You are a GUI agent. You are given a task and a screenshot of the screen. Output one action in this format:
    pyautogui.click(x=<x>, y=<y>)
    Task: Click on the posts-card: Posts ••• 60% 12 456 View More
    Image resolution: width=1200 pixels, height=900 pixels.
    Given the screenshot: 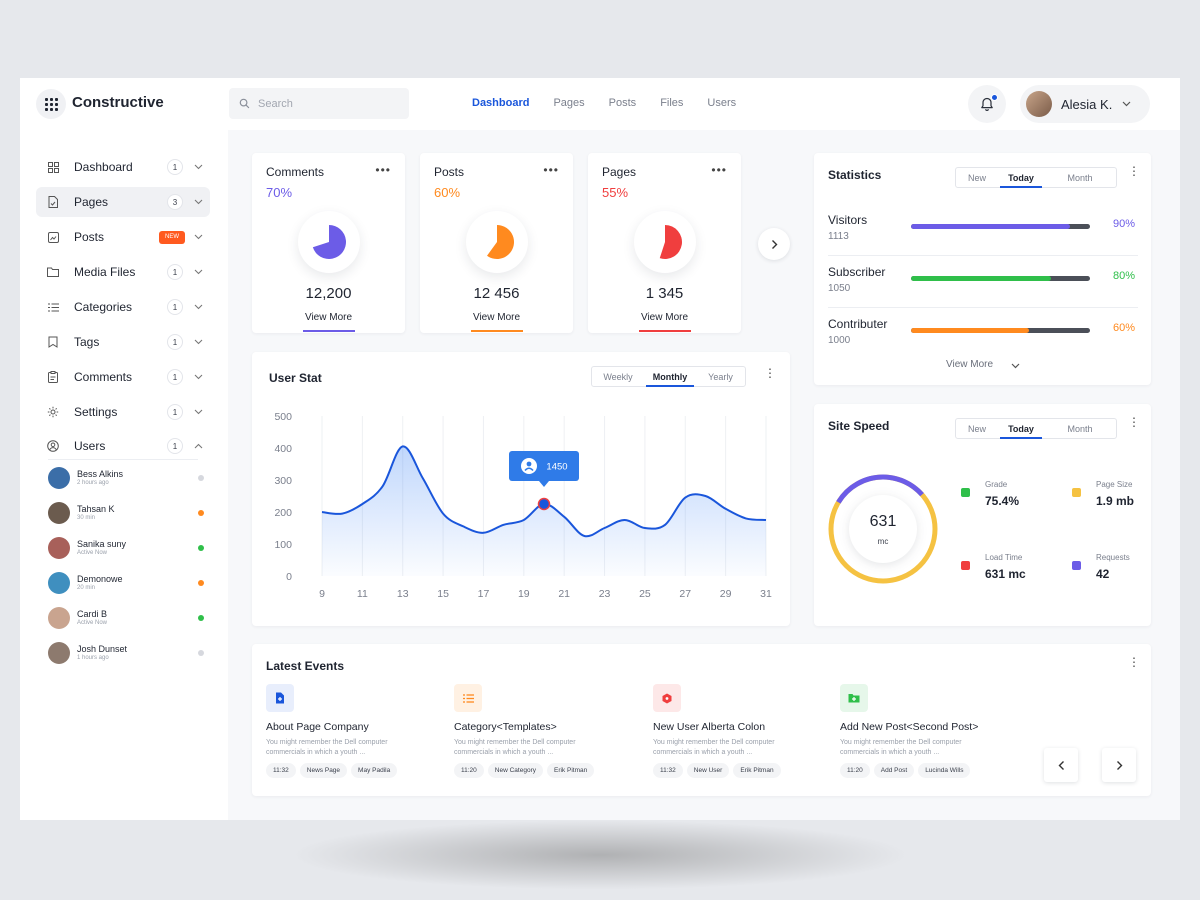 What is the action you would take?
    pyautogui.click(x=496, y=243)
    